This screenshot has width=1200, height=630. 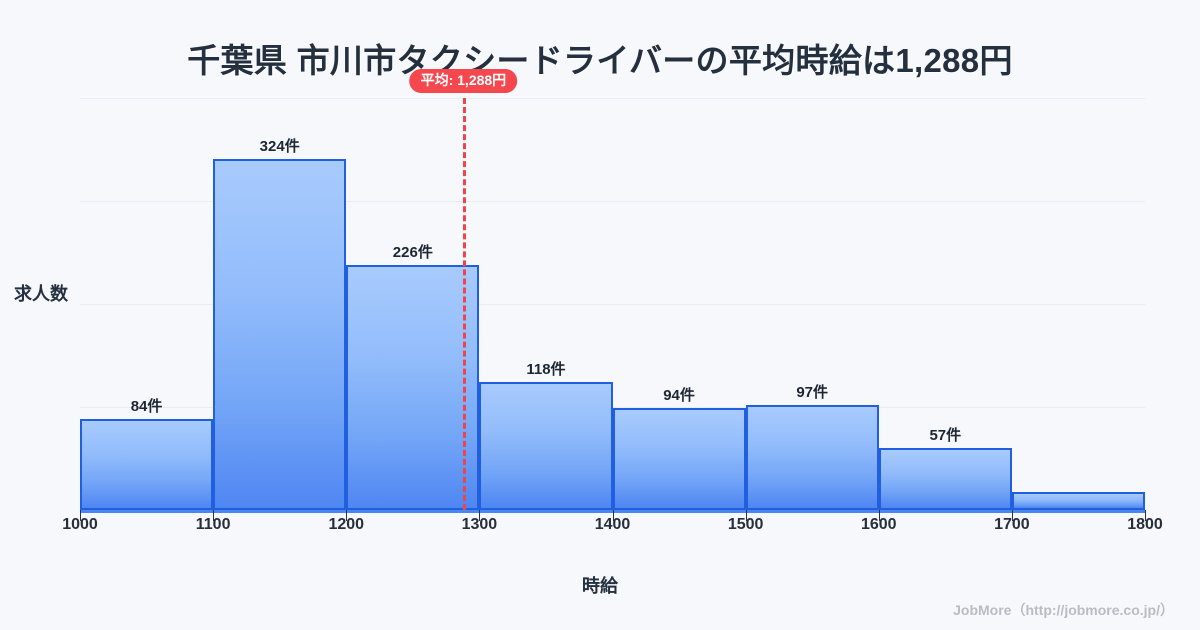 I want to click on watermark-label: JobMore（http://jobmore.co.jp/）, so click(x=1063, y=610).